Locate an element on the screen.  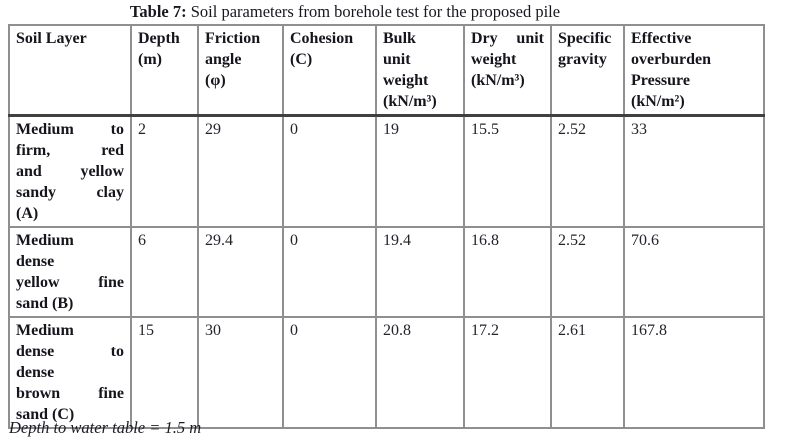
header-friction-angle: Friction angle (φ) is located at coordinates (240, 70).